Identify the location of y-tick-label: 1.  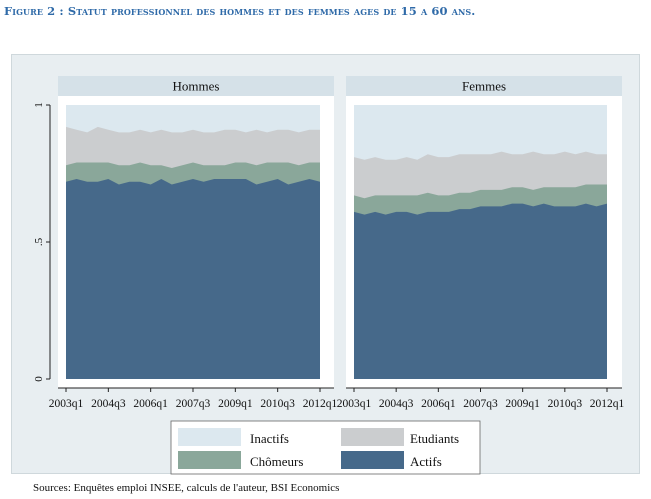
(39, 105).